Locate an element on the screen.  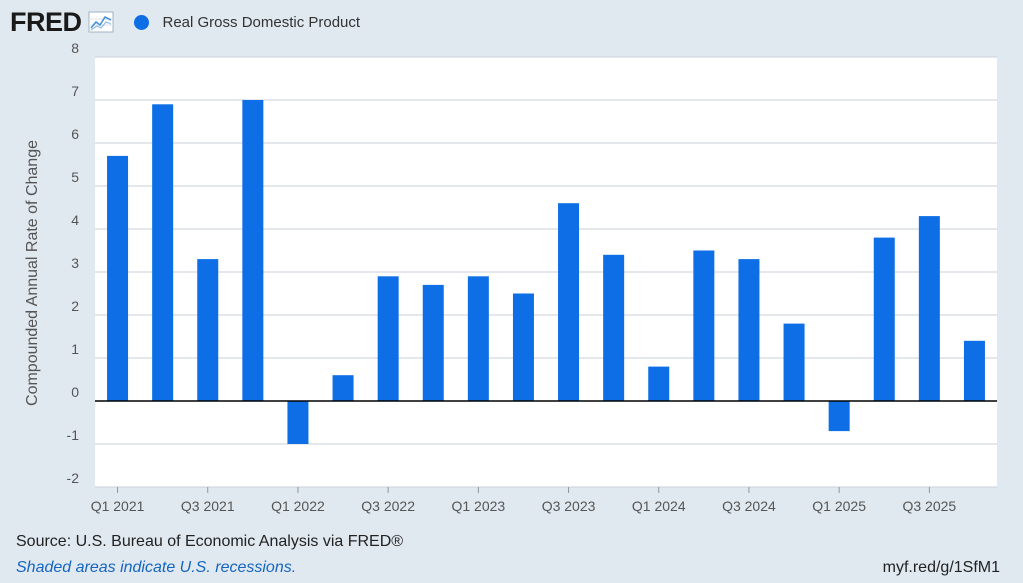
bar-q1-2022 is located at coordinates (298, 422).